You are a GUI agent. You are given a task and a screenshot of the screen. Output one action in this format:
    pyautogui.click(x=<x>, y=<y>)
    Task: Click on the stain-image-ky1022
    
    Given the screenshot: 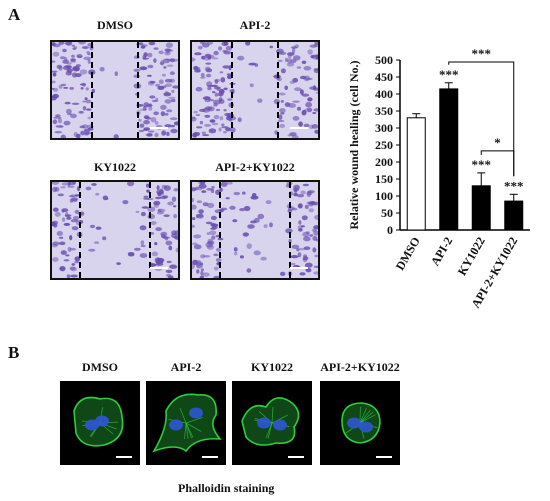 What is the action you would take?
    pyautogui.click(x=272, y=423)
    